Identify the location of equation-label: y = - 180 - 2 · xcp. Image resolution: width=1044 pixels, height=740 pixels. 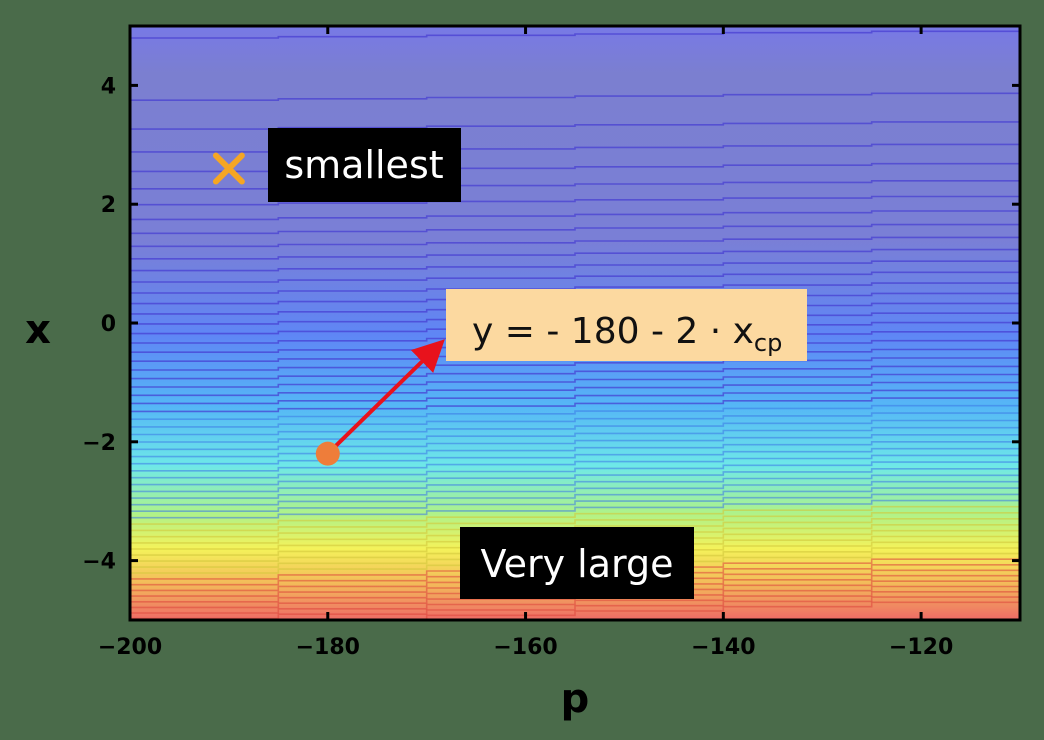
(627, 334).